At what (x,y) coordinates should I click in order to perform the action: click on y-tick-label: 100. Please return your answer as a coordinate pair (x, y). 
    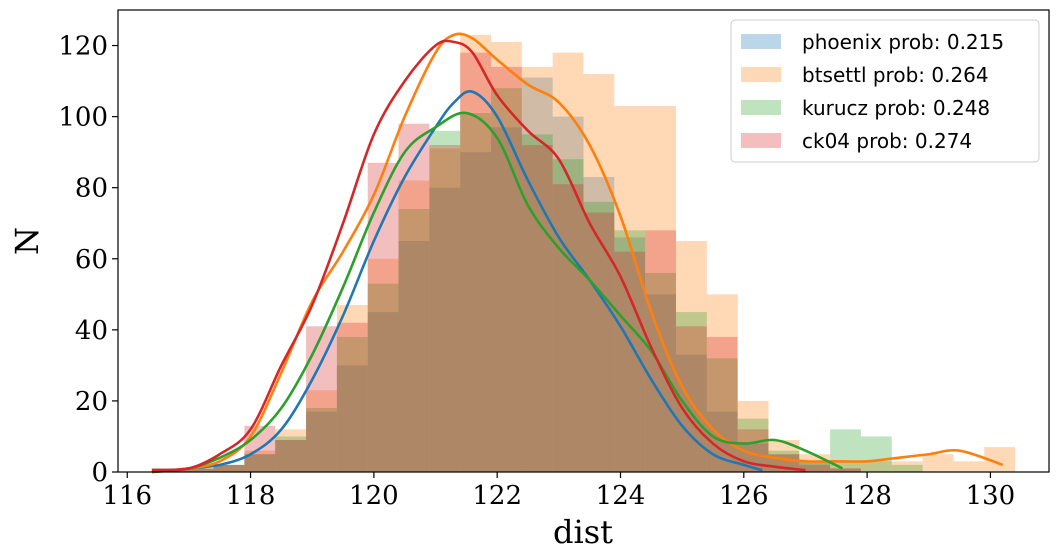
    Looking at the image, I should click on (83, 118).